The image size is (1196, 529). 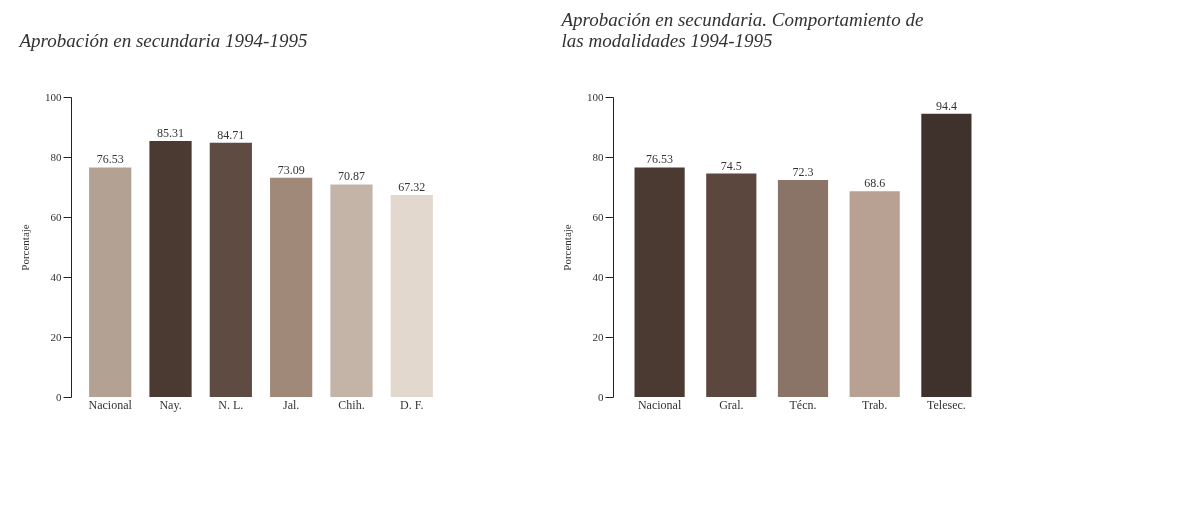 What do you see at coordinates (731, 165) in the screenshot?
I see `data-label: 74.5` at bounding box center [731, 165].